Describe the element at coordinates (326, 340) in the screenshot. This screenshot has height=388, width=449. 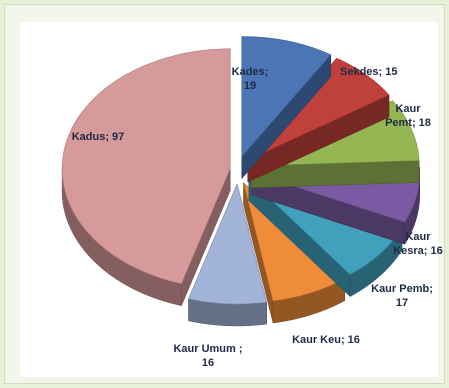
I see `data-label-kaur-keu: Kaur Keu; 16` at that location.